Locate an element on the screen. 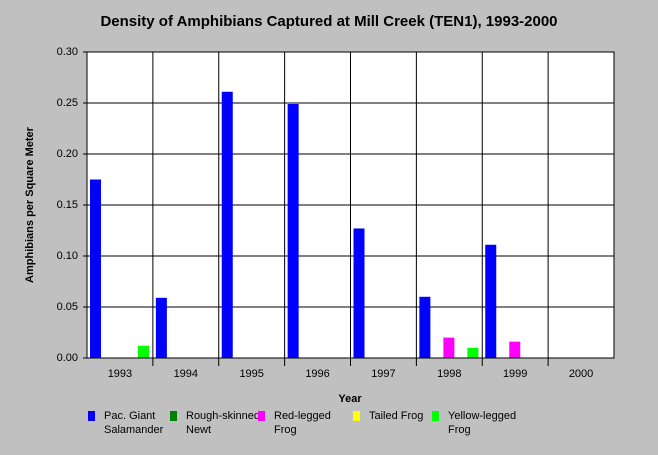  y-tick-label: 0.15 is located at coordinates (67, 205).